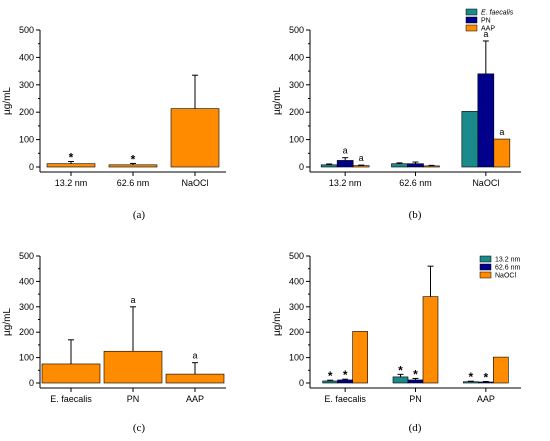 This screenshot has height=441, width=550. Describe the element at coordinates (415, 215) in the screenshot. I see `panel-label: (b)` at that location.